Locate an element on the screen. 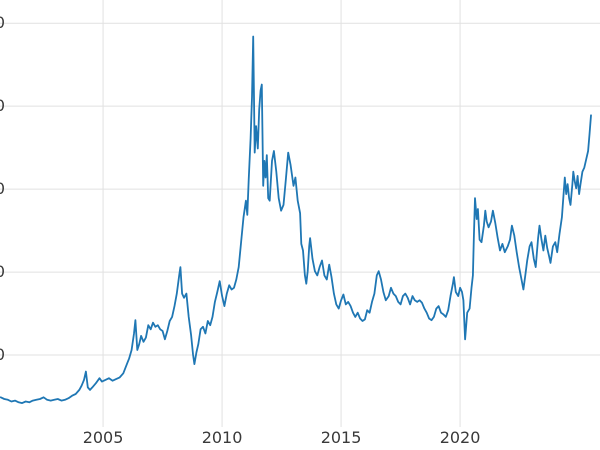  y-tick-label: 20 is located at coordinates (2, 271).